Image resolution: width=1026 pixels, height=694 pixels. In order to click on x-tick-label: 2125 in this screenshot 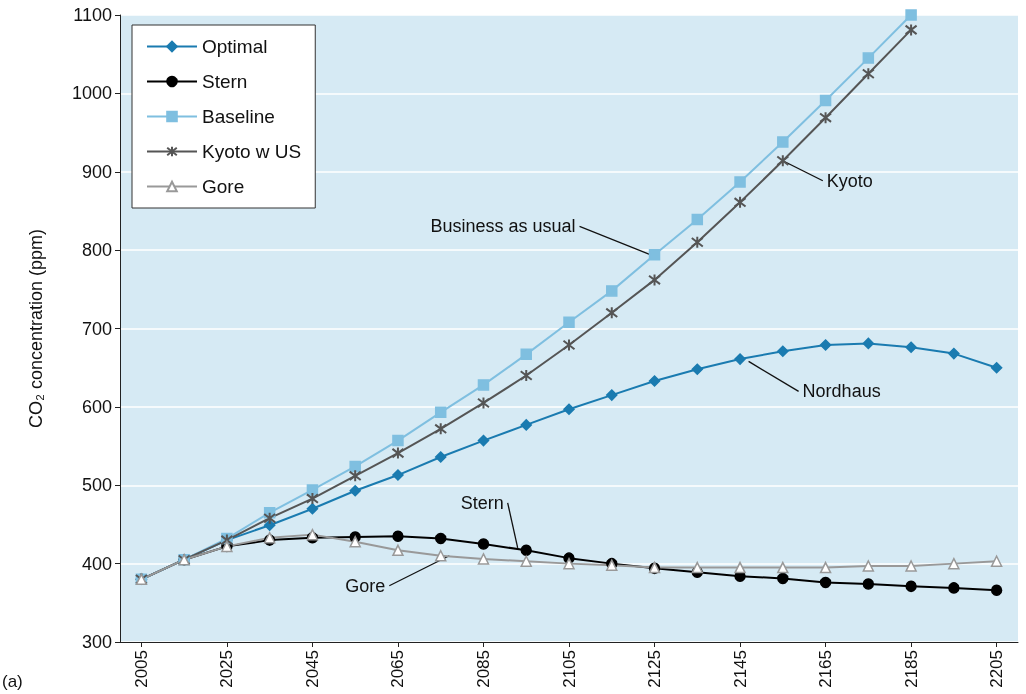, I will do `click(655, 669)`.